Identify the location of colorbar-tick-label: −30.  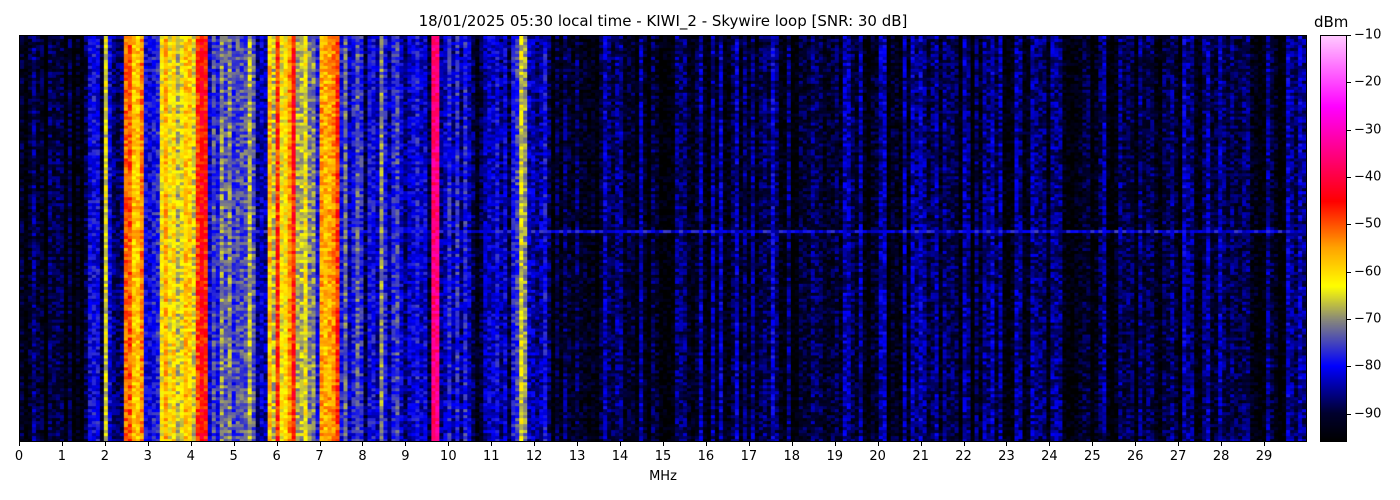
(1368, 130).